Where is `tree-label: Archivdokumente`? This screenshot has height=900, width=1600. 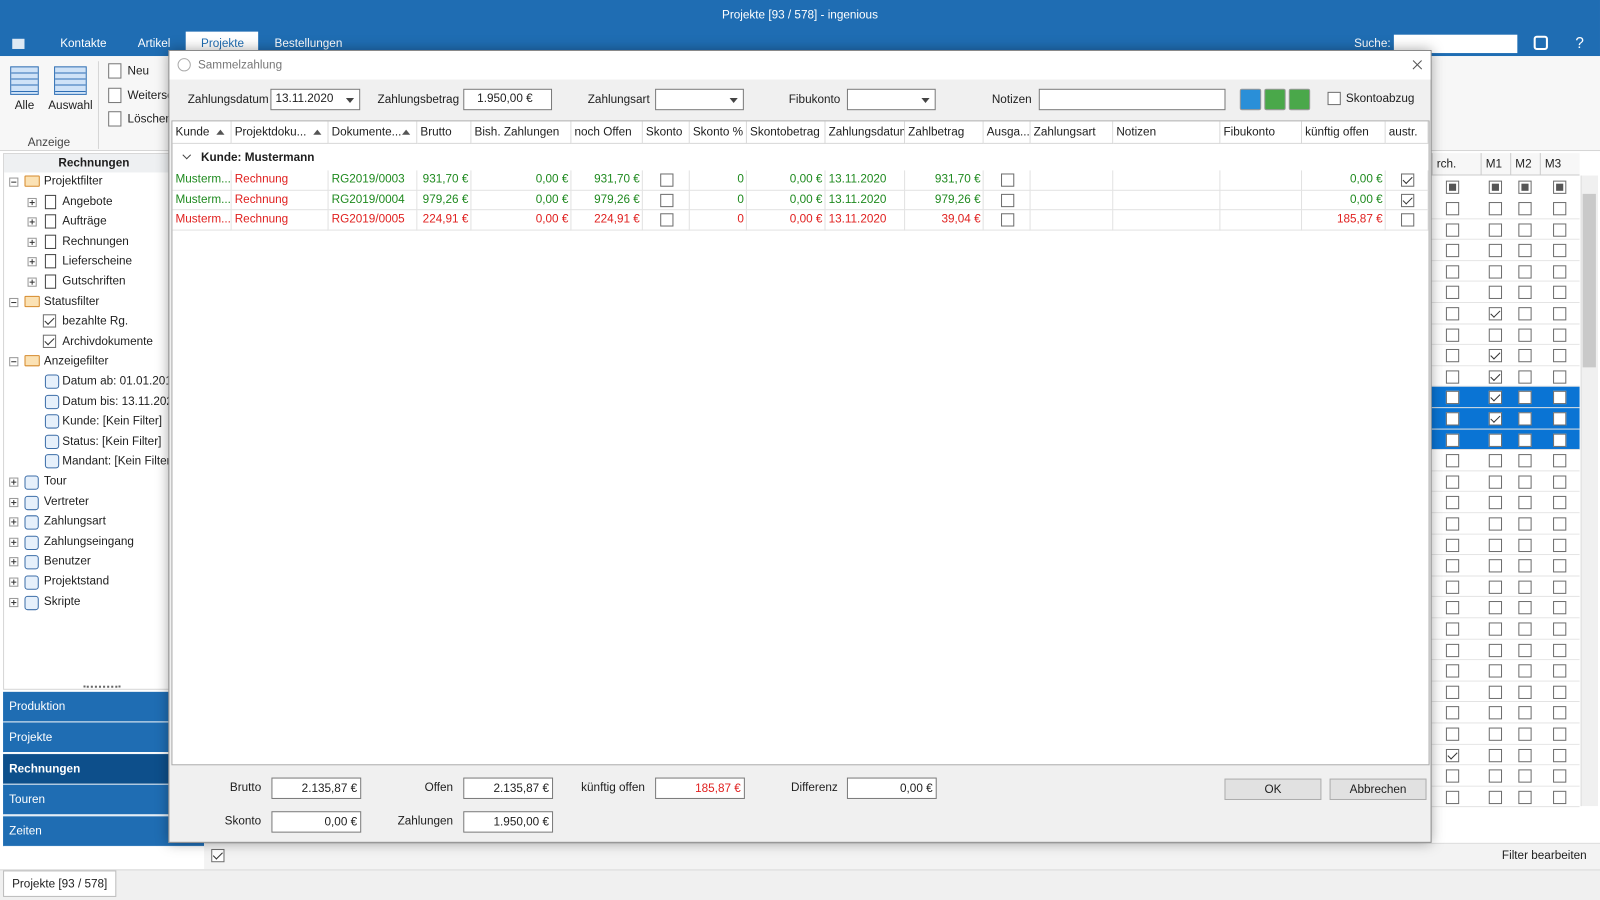
tree-label: Archivdokumente is located at coordinates (107, 341).